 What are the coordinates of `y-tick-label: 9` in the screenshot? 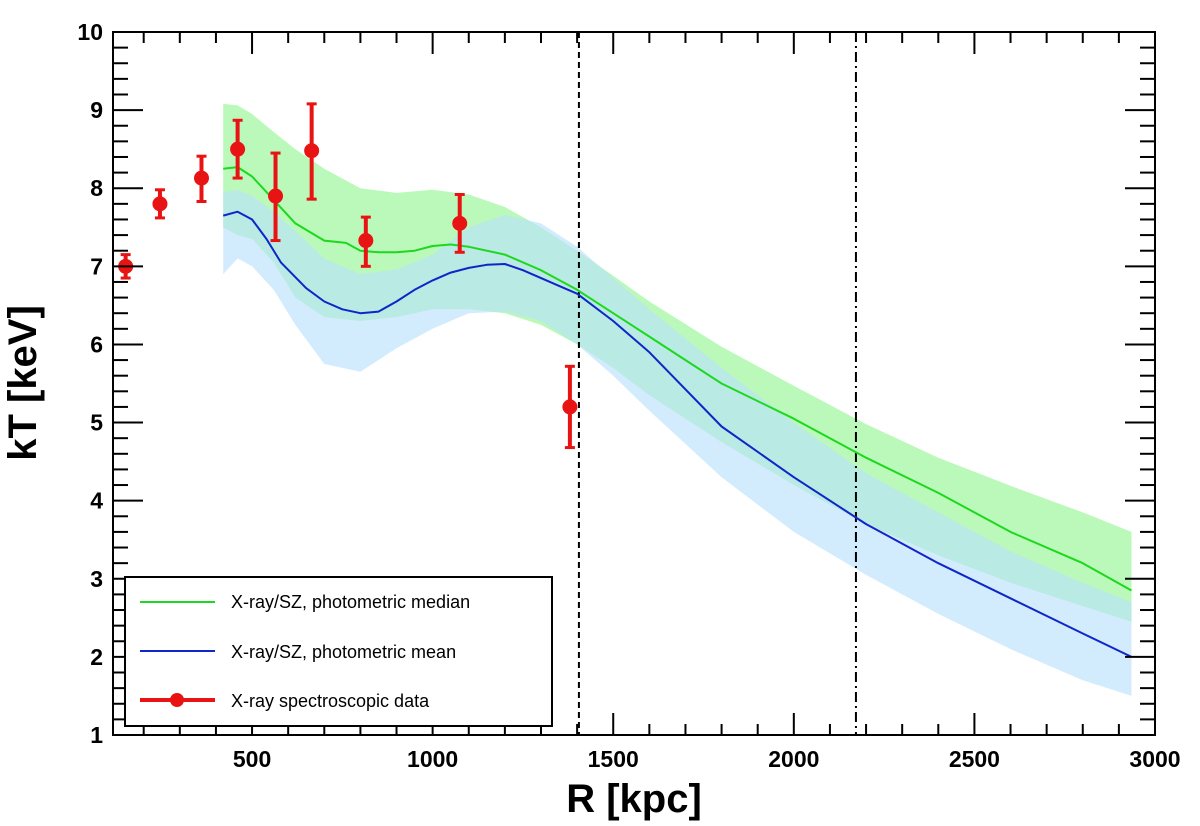 It's located at (96, 110).